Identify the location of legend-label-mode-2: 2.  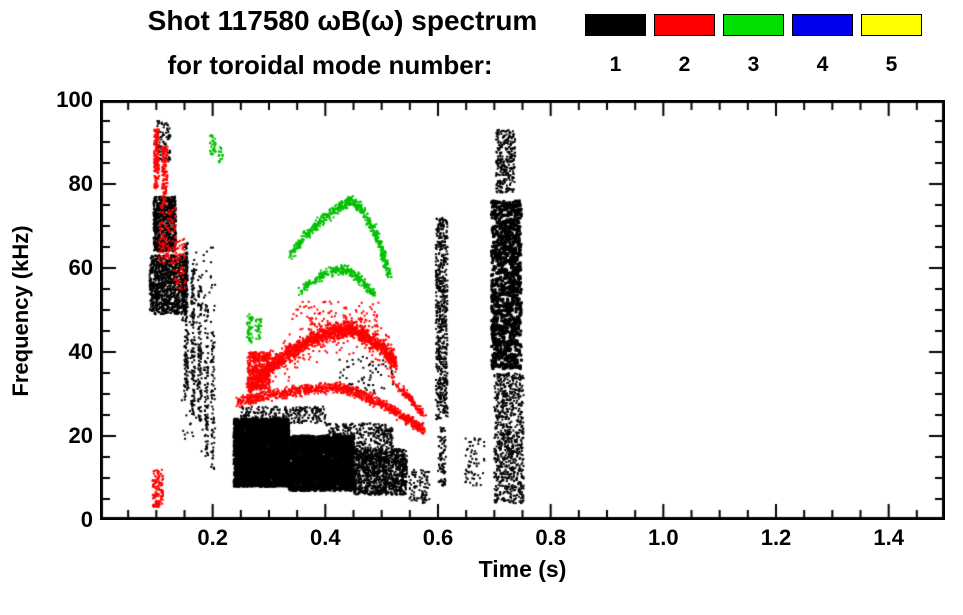
(684, 64).